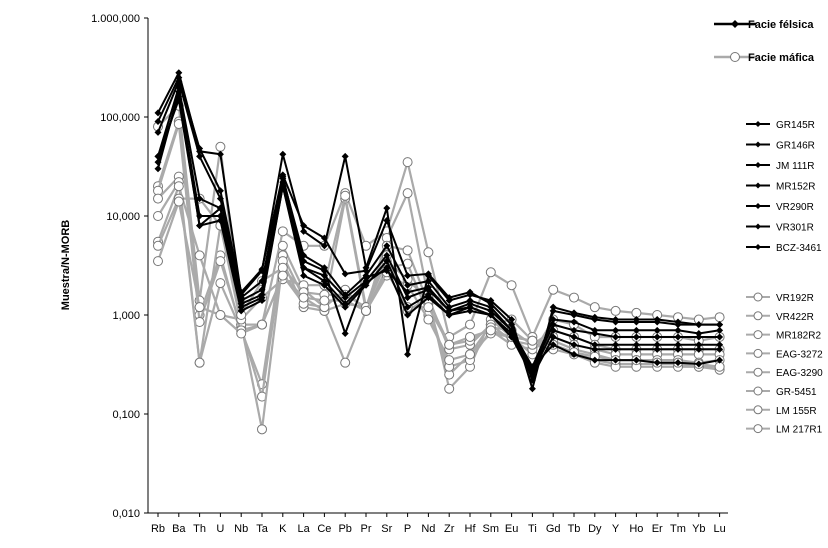 This screenshot has height=548, width=828. Describe the element at coordinates (795, 207) in the screenshot. I see `legend-label: VR290R` at that location.